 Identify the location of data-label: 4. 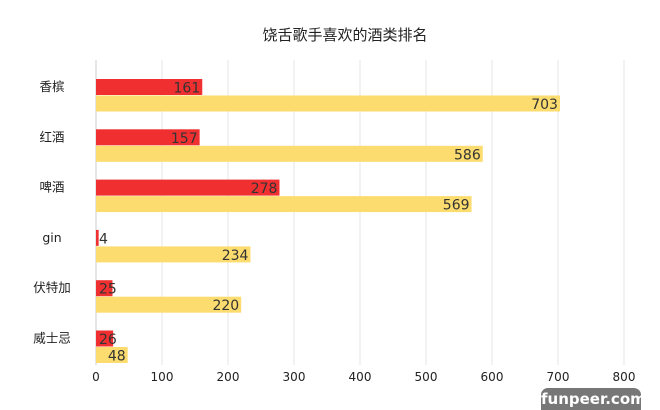
(103, 239).